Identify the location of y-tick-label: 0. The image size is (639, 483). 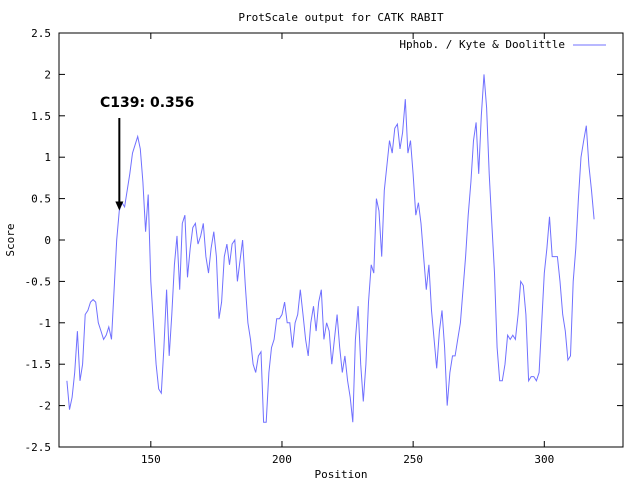
(47, 240).